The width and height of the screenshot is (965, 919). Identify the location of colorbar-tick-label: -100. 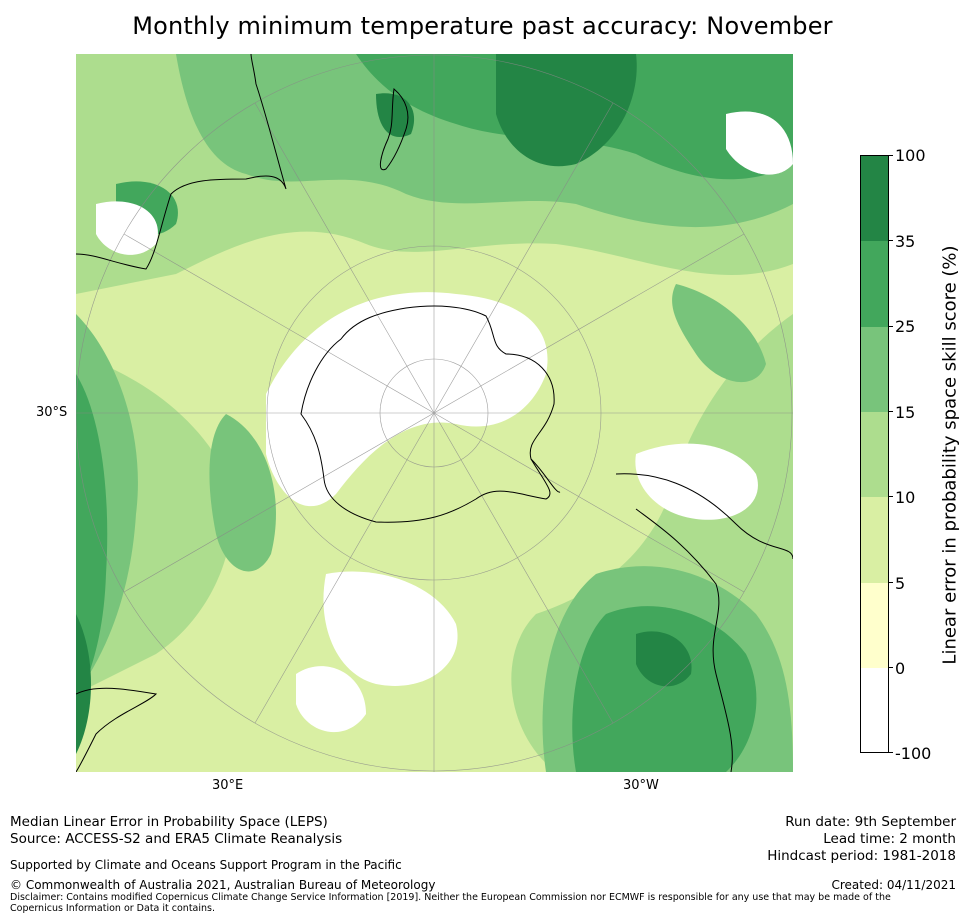
(913, 753).